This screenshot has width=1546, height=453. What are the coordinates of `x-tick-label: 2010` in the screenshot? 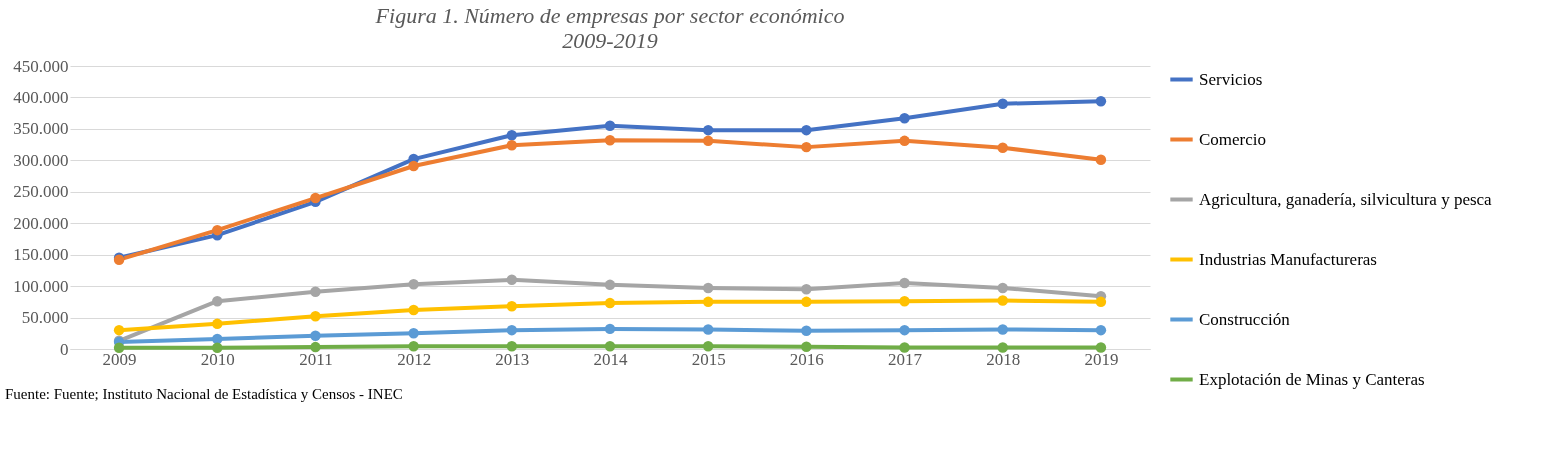 It's located at (217, 359).